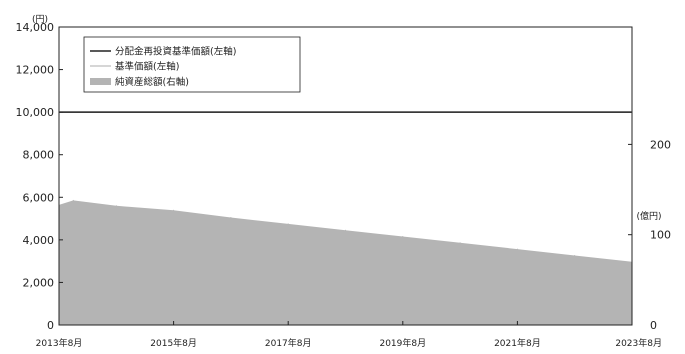 Image resolution: width=685 pixels, height=354 pixels. I want to click on x-axis-tick-label: 2017年8月, so click(288, 343).